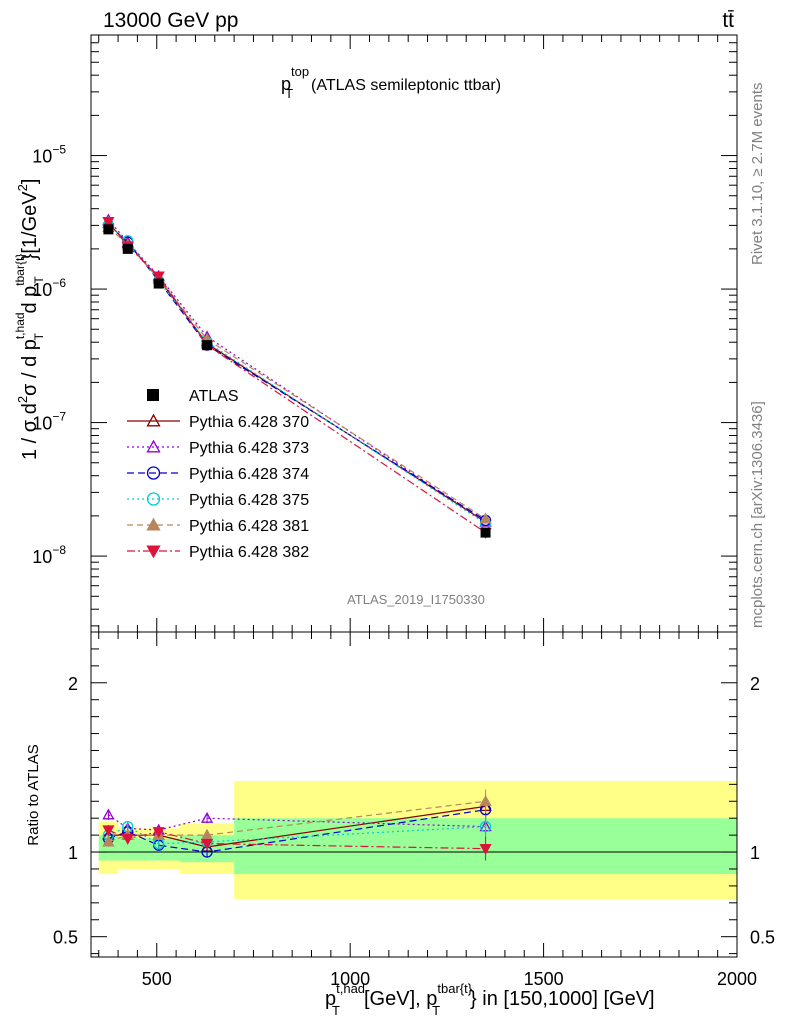  Describe the element at coordinates (214, 396) in the screenshot. I see `legend-label-atlas: ATLAS` at that location.